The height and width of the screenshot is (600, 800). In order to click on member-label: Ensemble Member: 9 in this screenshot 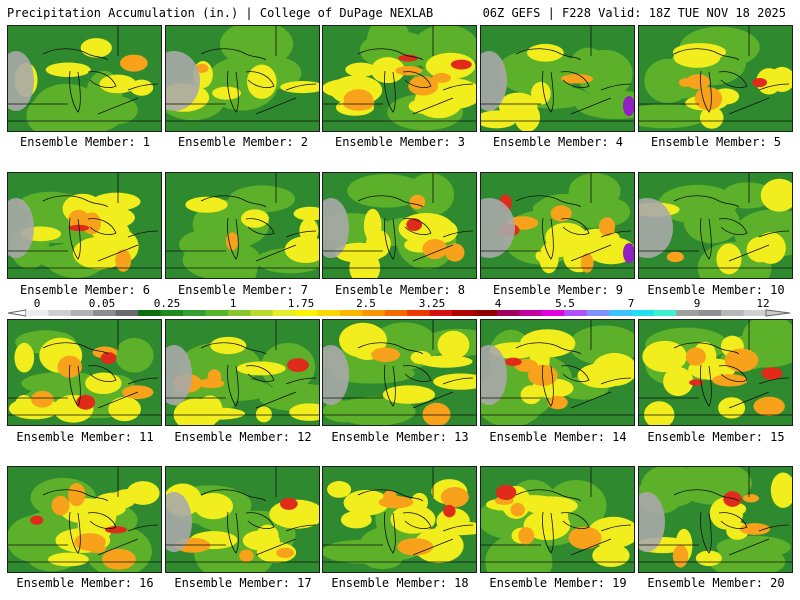, I will do `click(558, 290)`.